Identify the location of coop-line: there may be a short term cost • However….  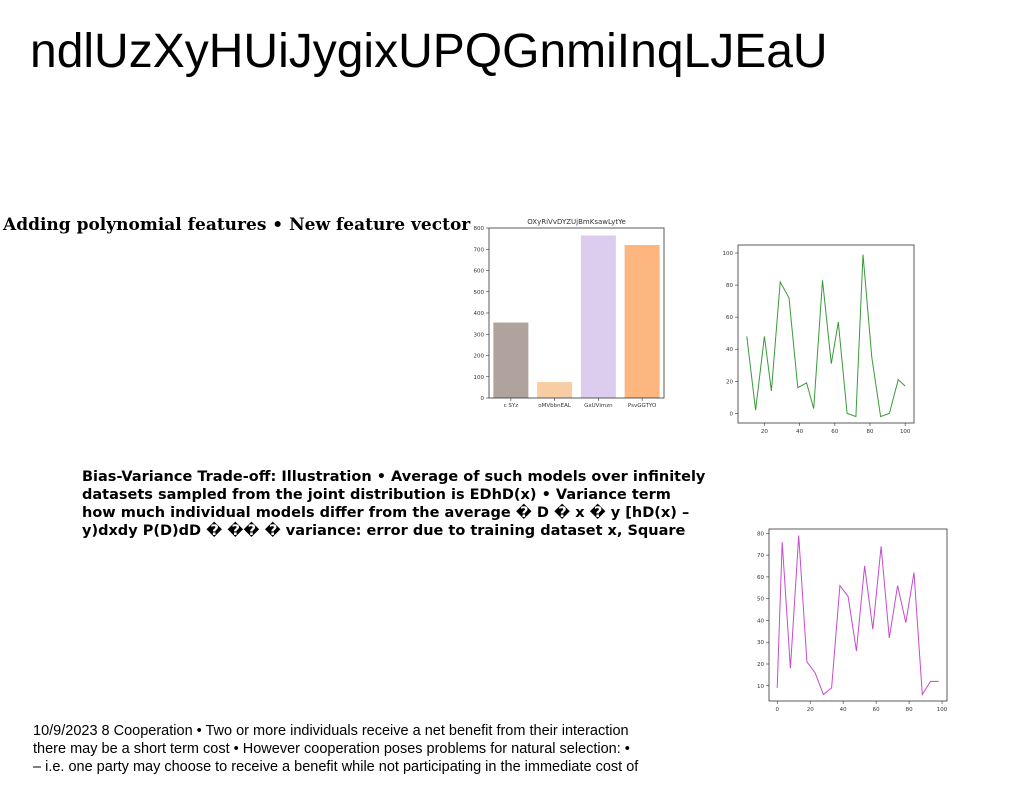
(331, 749).